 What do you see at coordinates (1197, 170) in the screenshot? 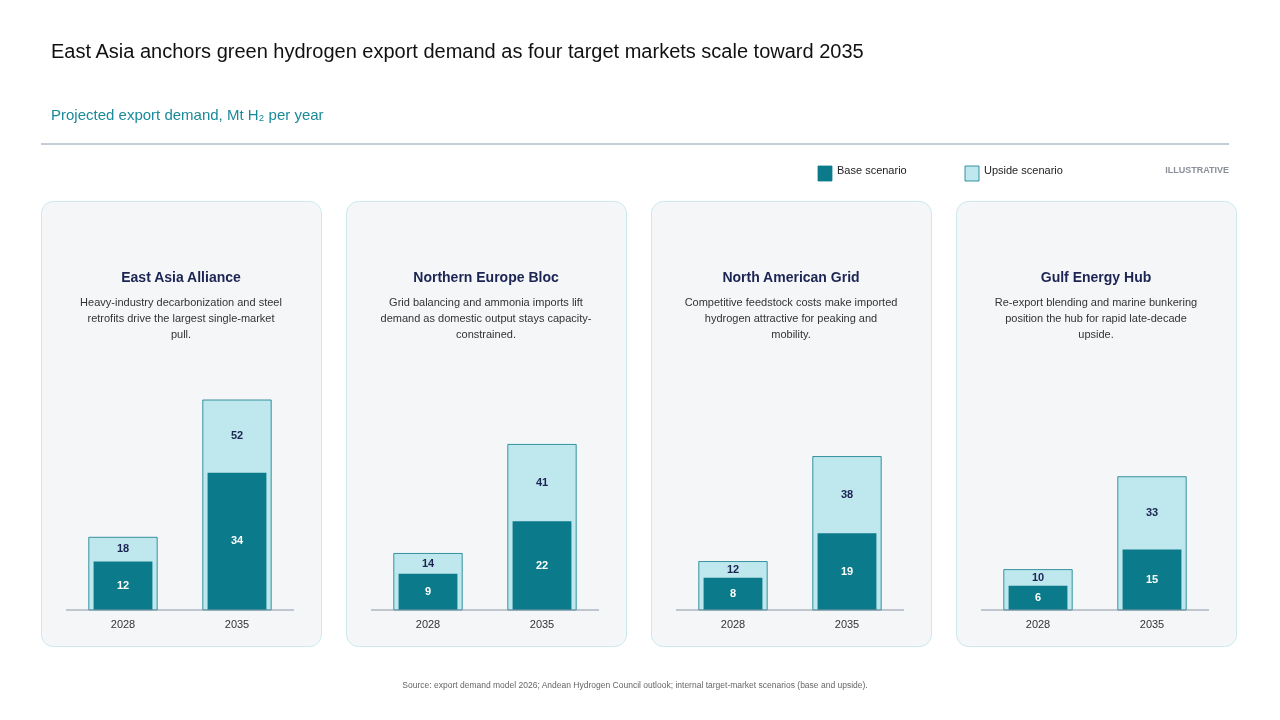
I see `text: ILLUSTRATIVE` at bounding box center [1197, 170].